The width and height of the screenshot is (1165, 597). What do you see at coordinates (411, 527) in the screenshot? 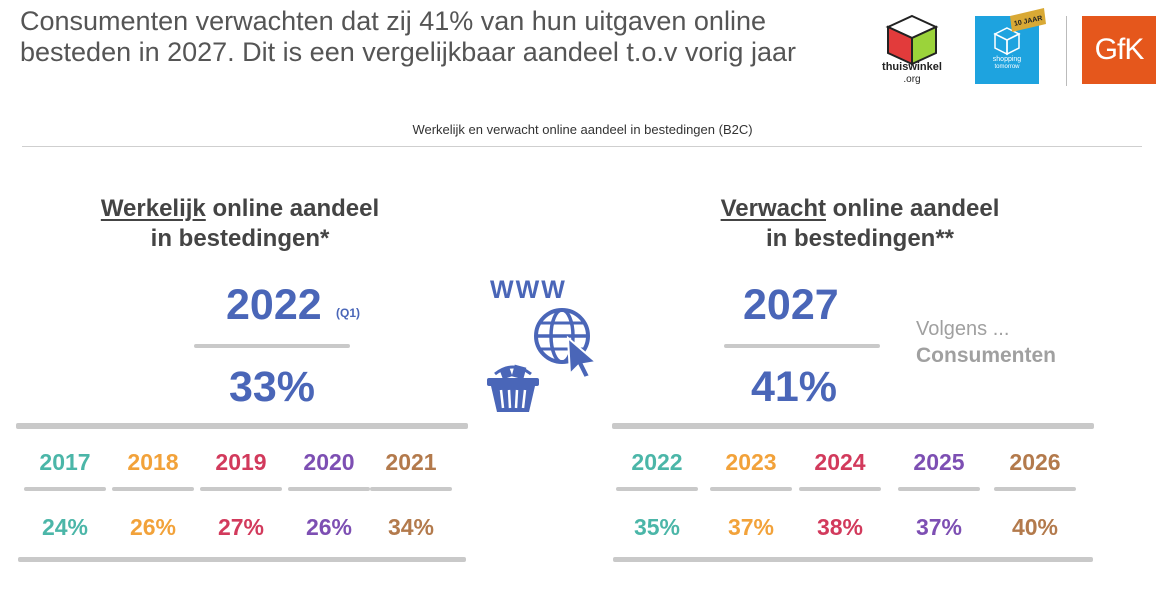
I see `left-year-value-2021: 34%` at bounding box center [411, 527].